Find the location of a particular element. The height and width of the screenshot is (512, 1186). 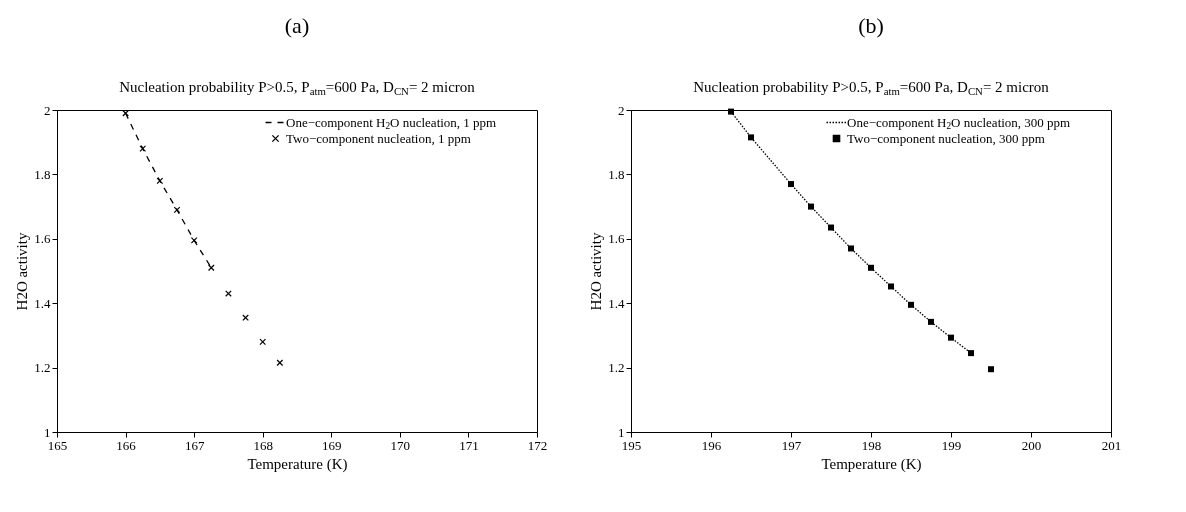

x-tick-label: 168 is located at coordinates (263, 445).